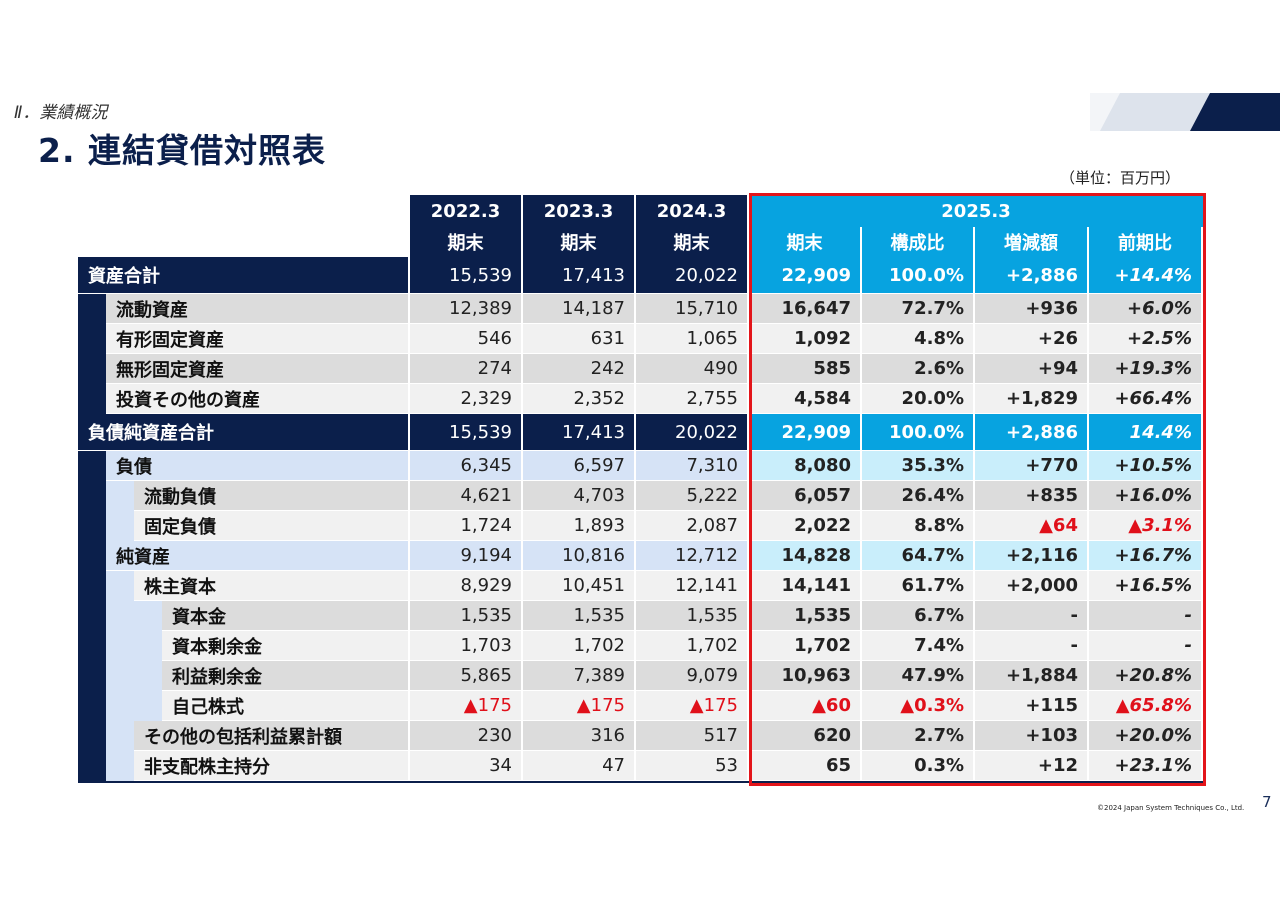 This screenshot has height=905, width=1280. I want to click on table-cell: ▲3.1%, so click(1145, 525).